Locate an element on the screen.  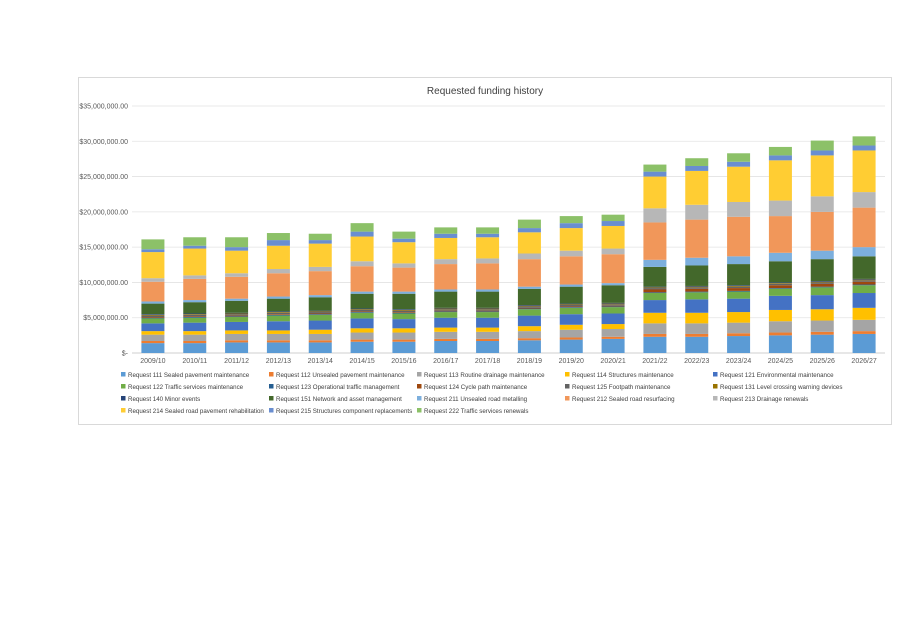
x-tick-label: 2026/27 is located at coordinates (863, 361).